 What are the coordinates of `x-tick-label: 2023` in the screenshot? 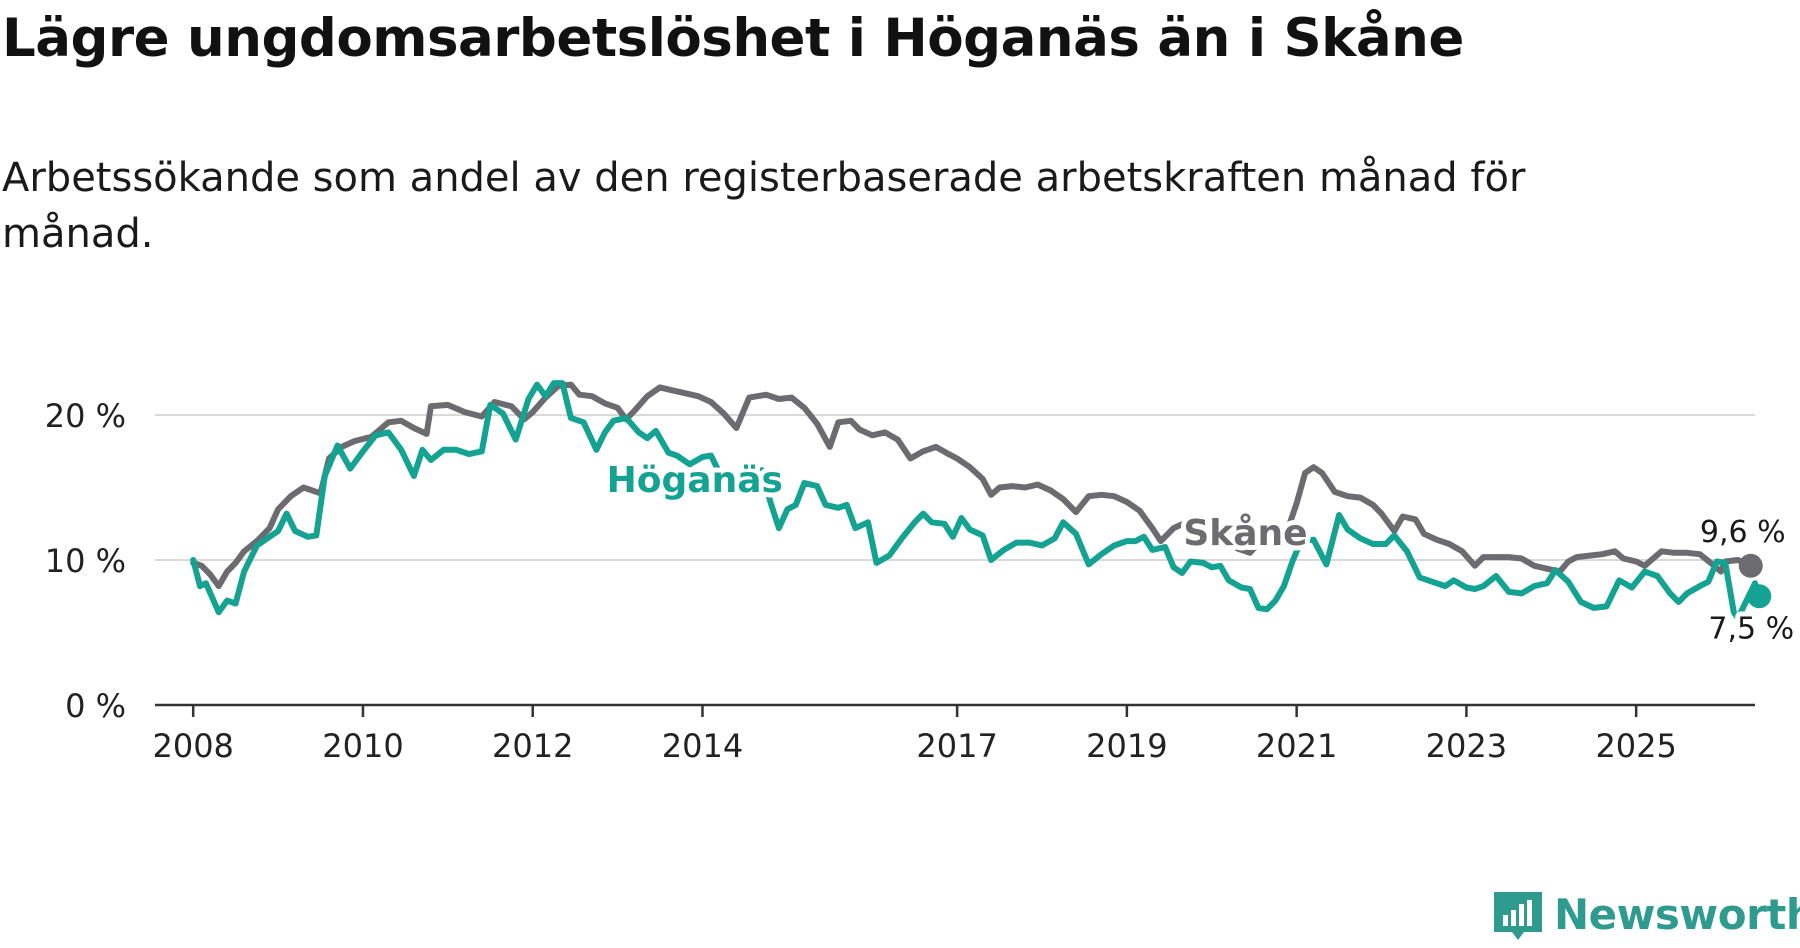 It's located at (1466, 746).